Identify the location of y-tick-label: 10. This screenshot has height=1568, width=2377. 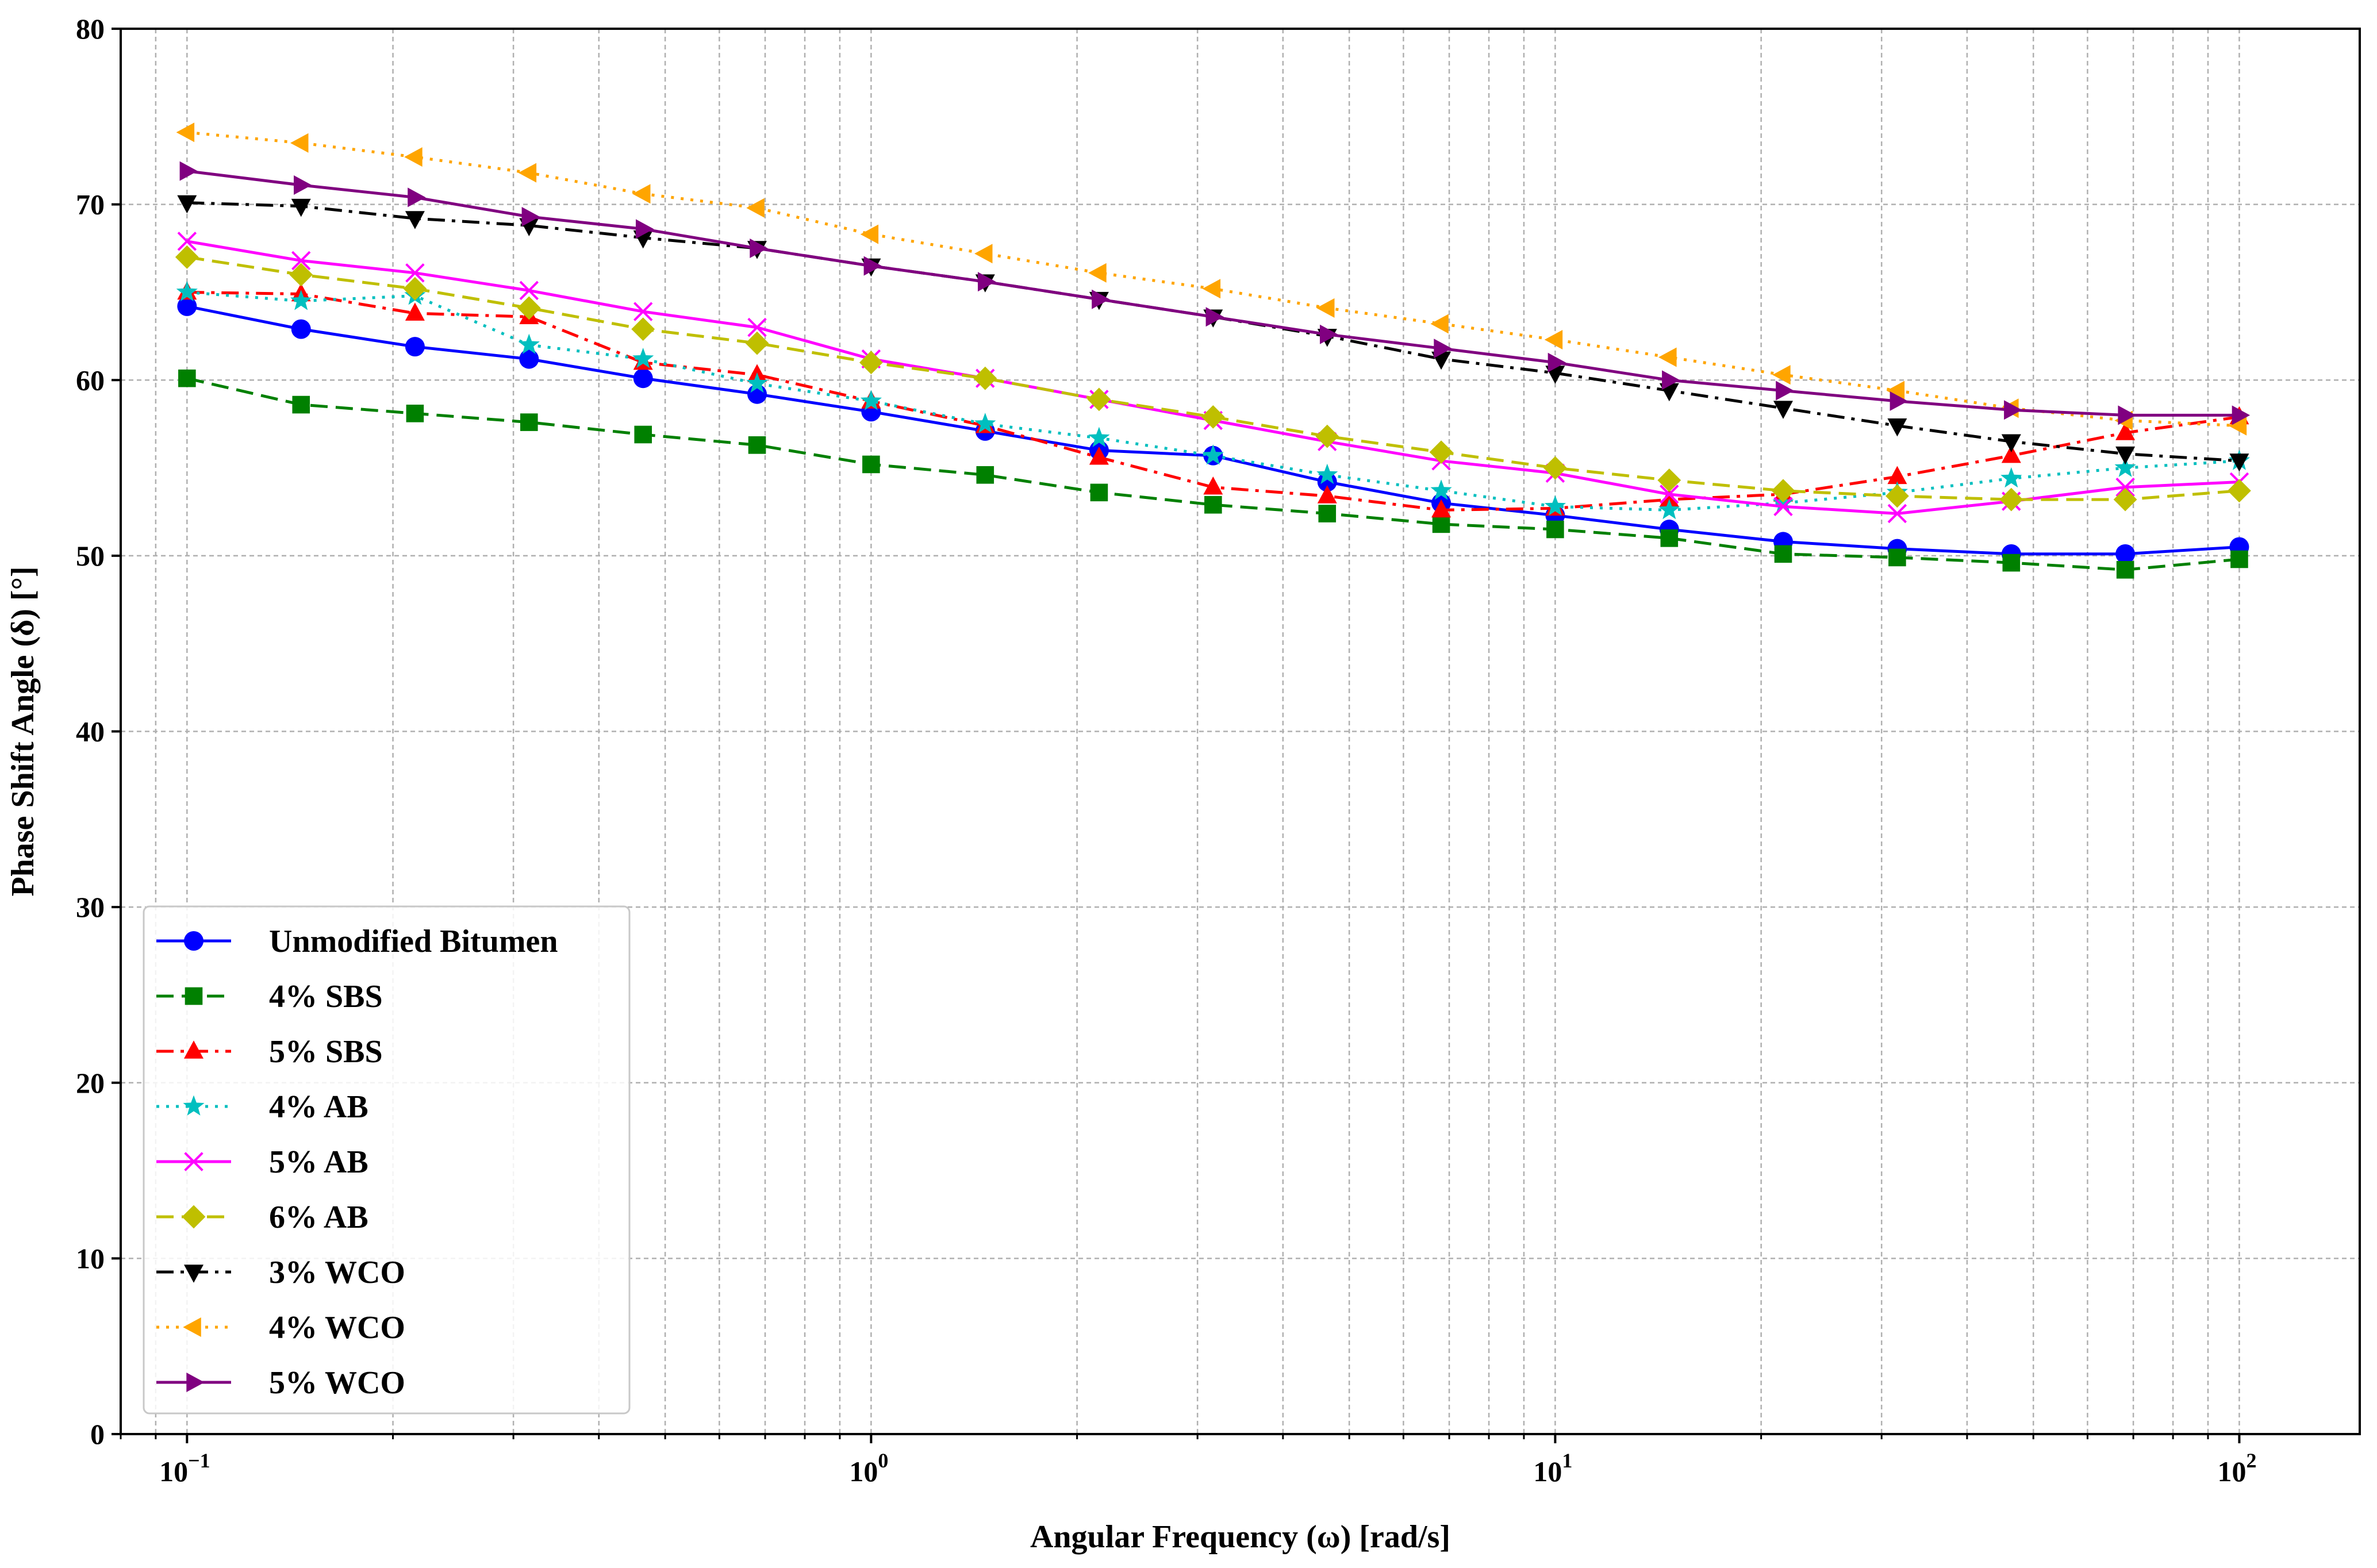
(90, 1258).